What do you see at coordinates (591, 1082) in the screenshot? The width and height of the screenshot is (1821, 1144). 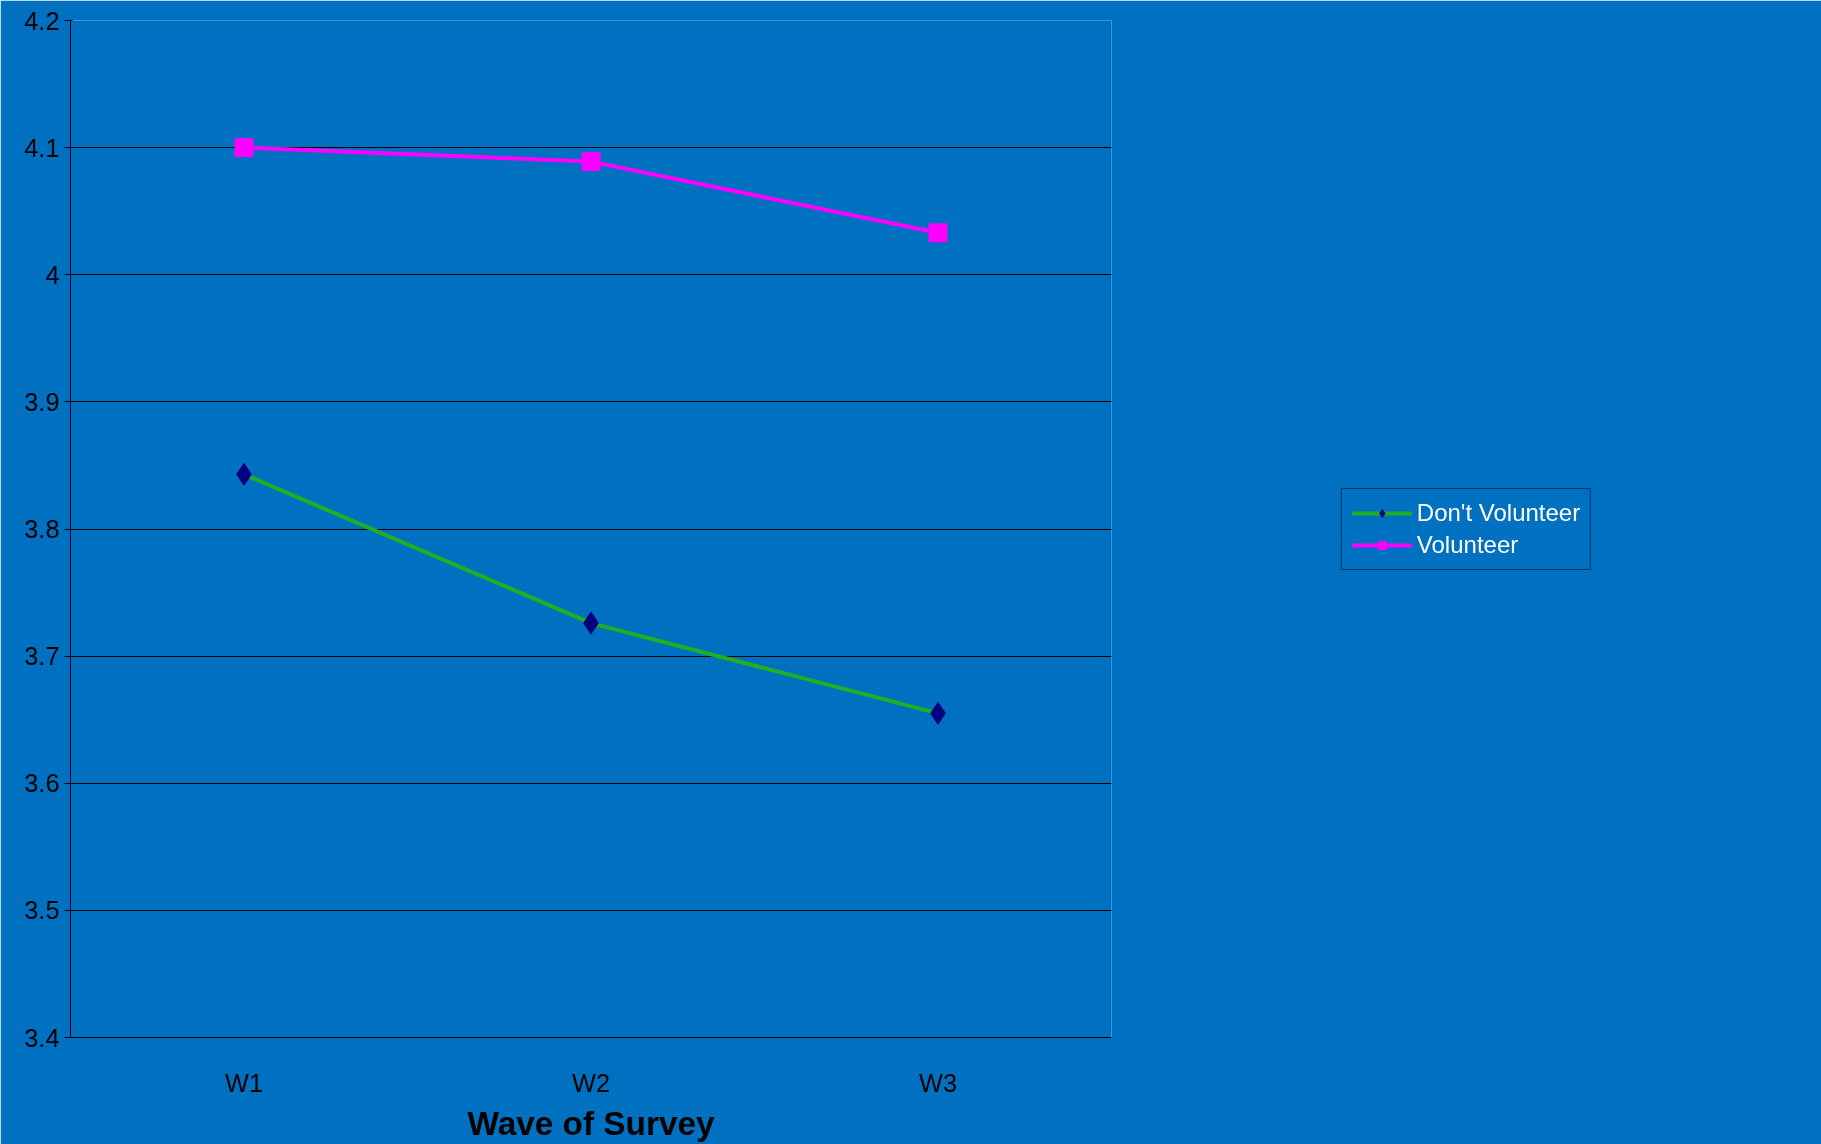 I see `x-tick-label: W2` at bounding box center [591, 1082].